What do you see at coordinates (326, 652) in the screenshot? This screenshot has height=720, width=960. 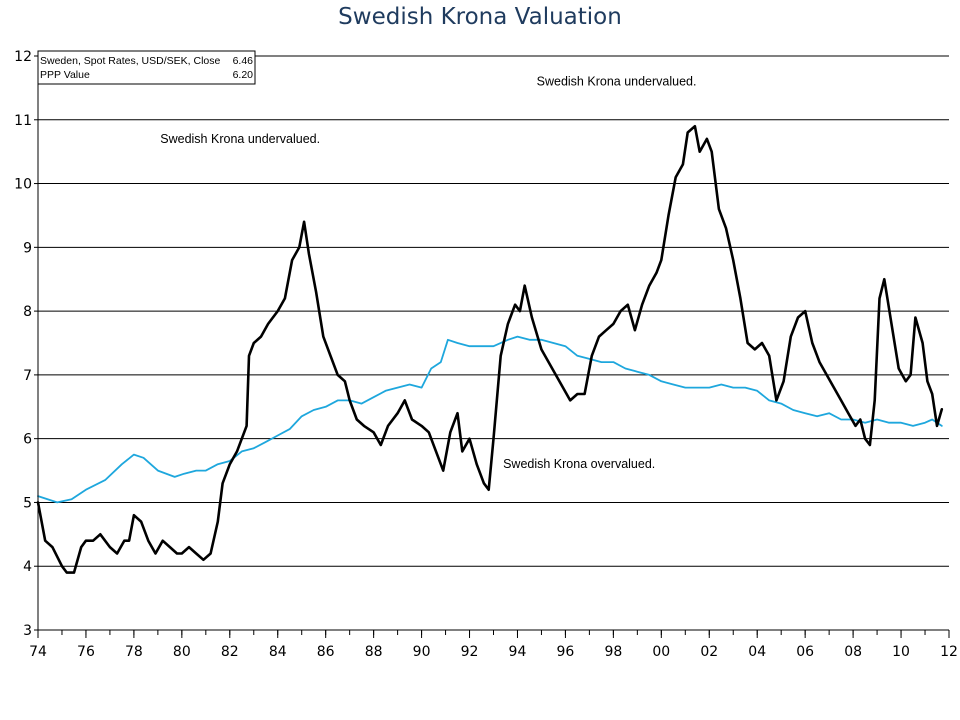 I see `x-tick-label-86: 86` at bounding box center [326, 652].